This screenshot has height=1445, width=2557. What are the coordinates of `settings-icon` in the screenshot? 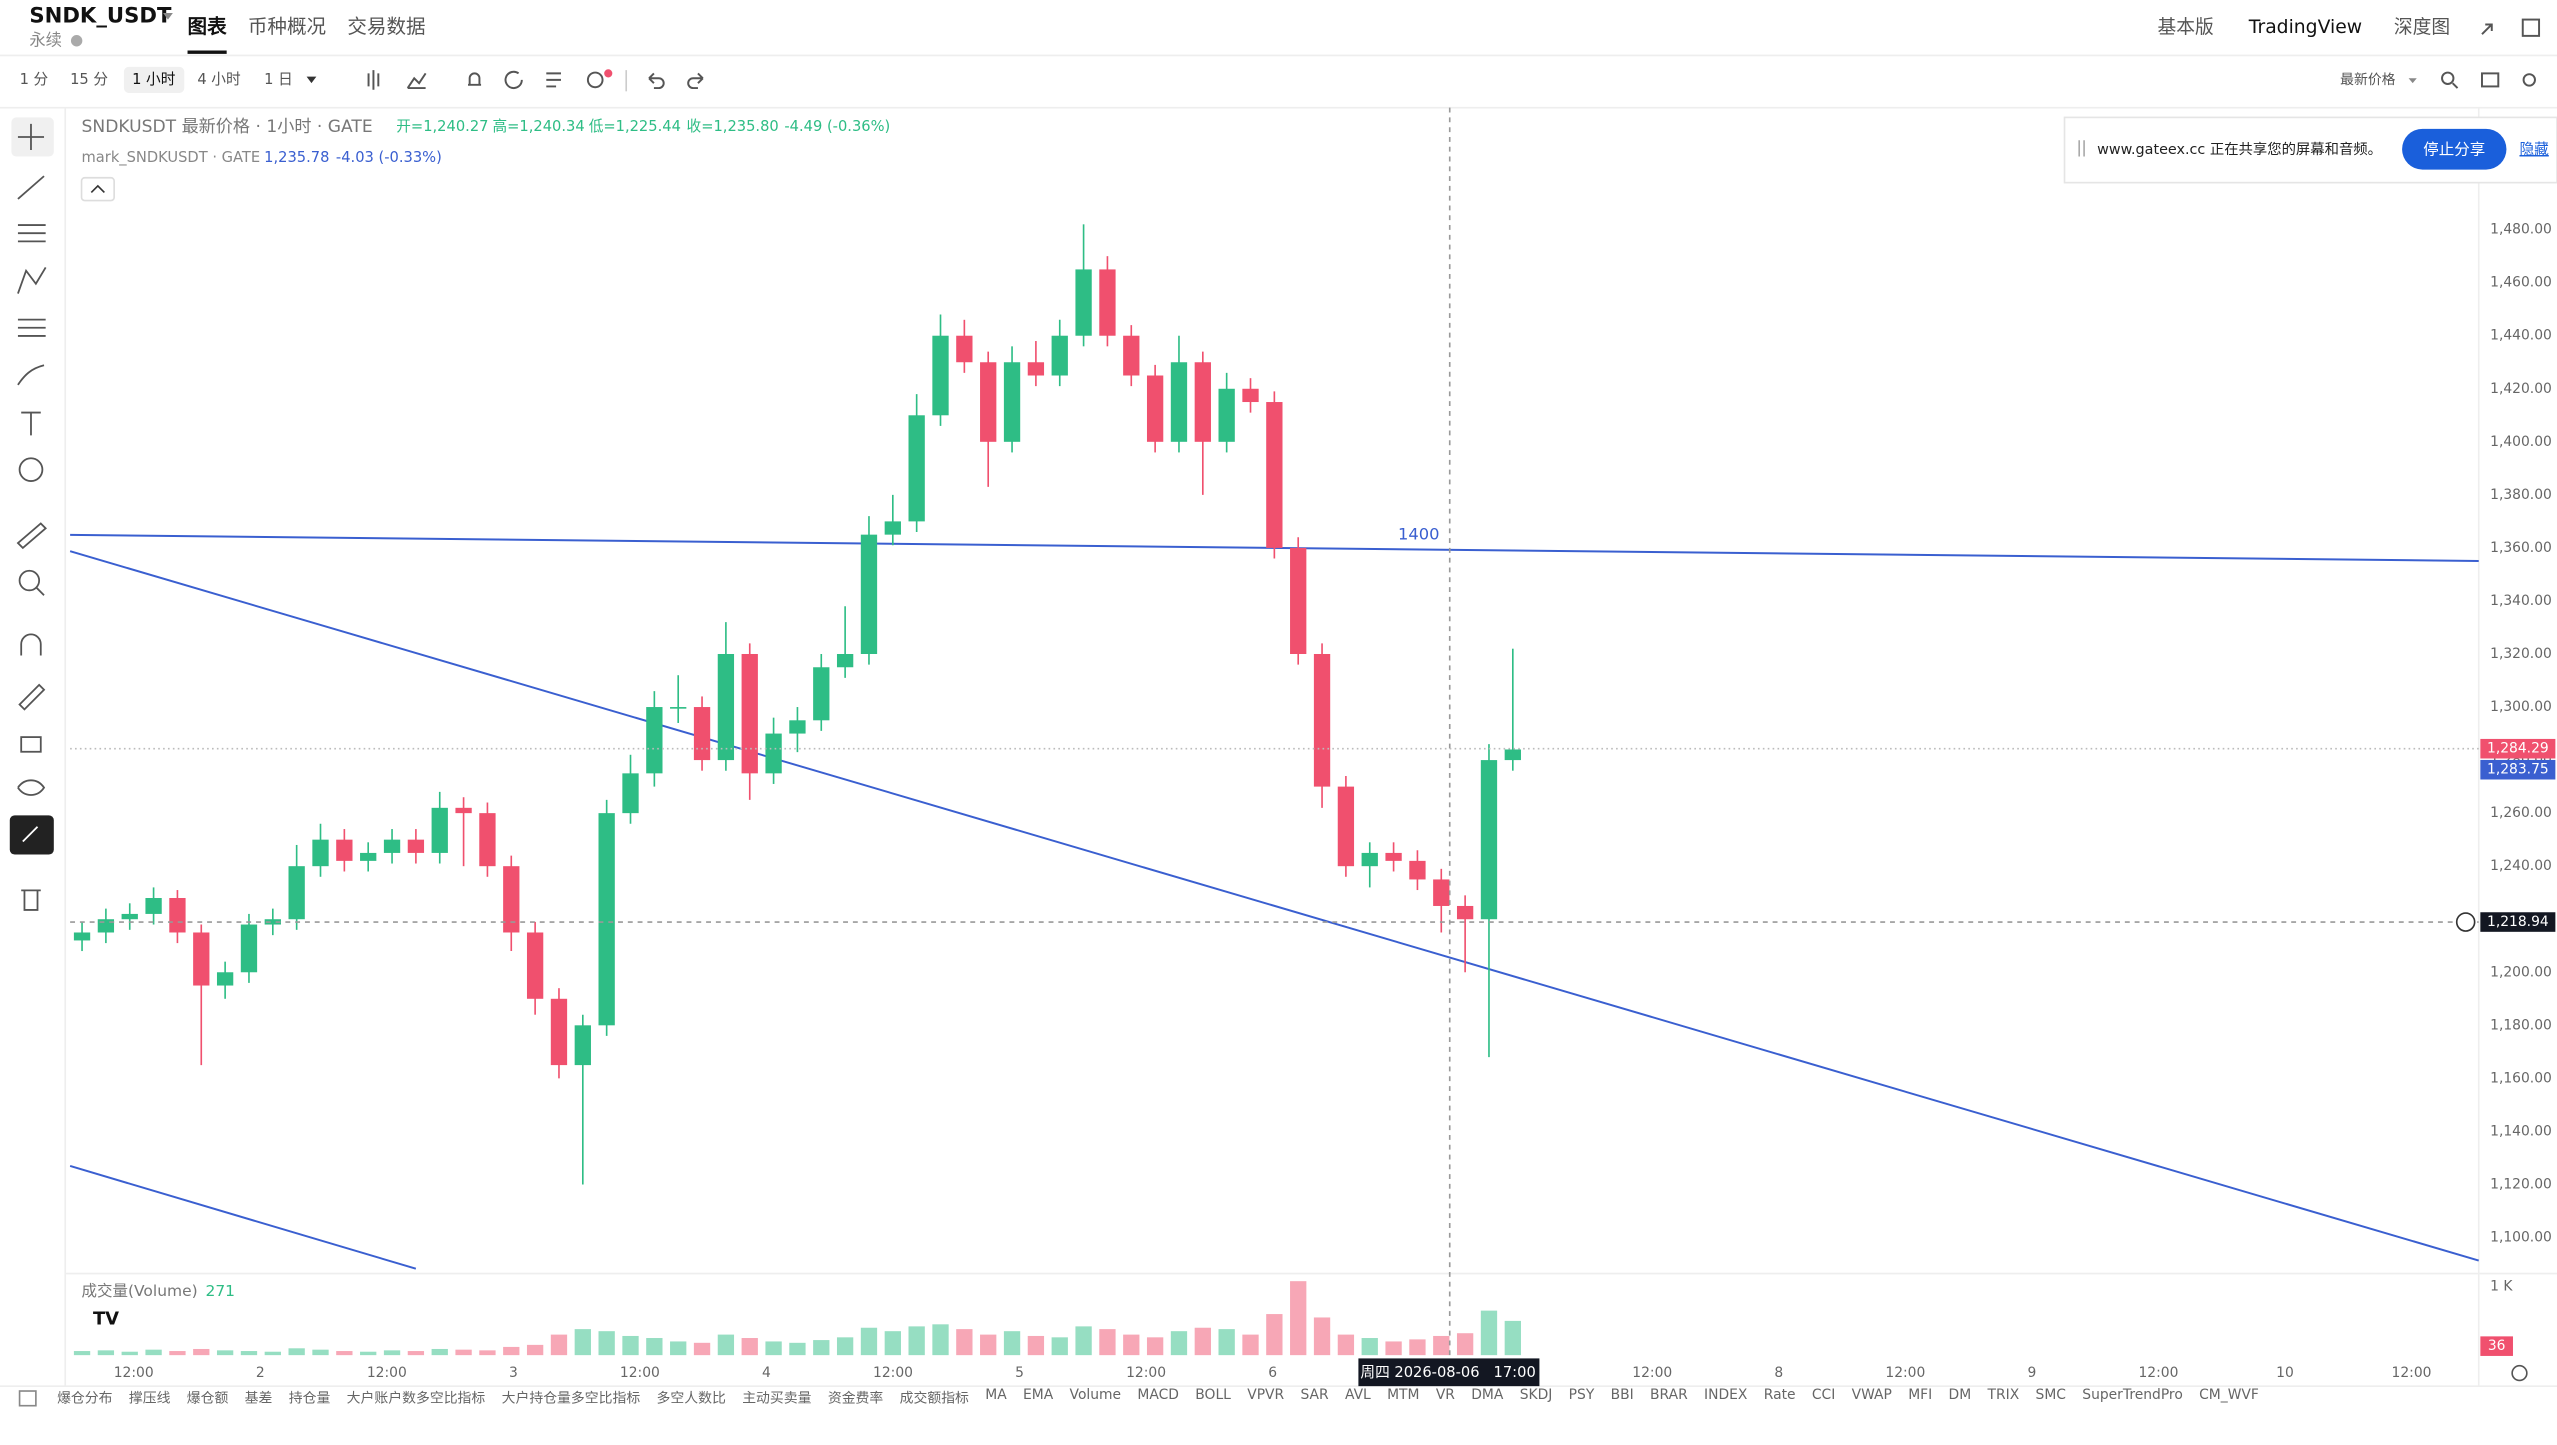 It's located at (2519, 1373).